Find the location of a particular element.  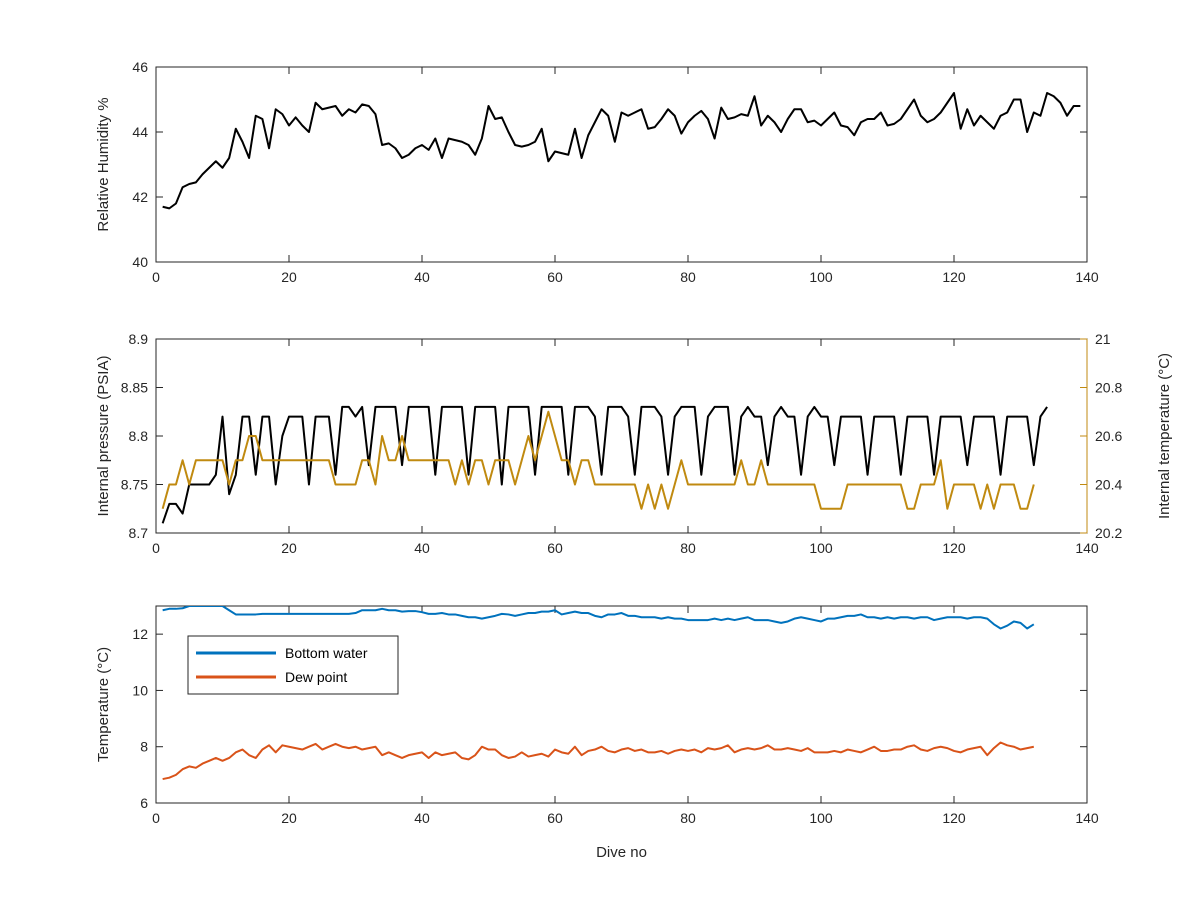

legend-box is located at coordinates (293, 665).